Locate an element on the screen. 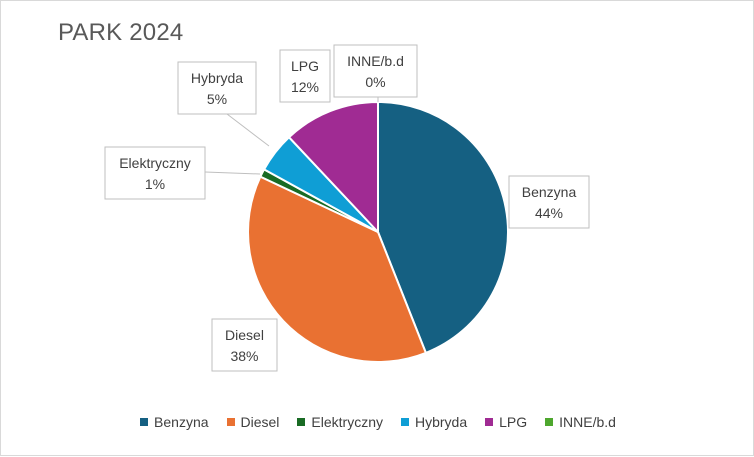  legend-label: LPG is located at coordinates (513, 422).